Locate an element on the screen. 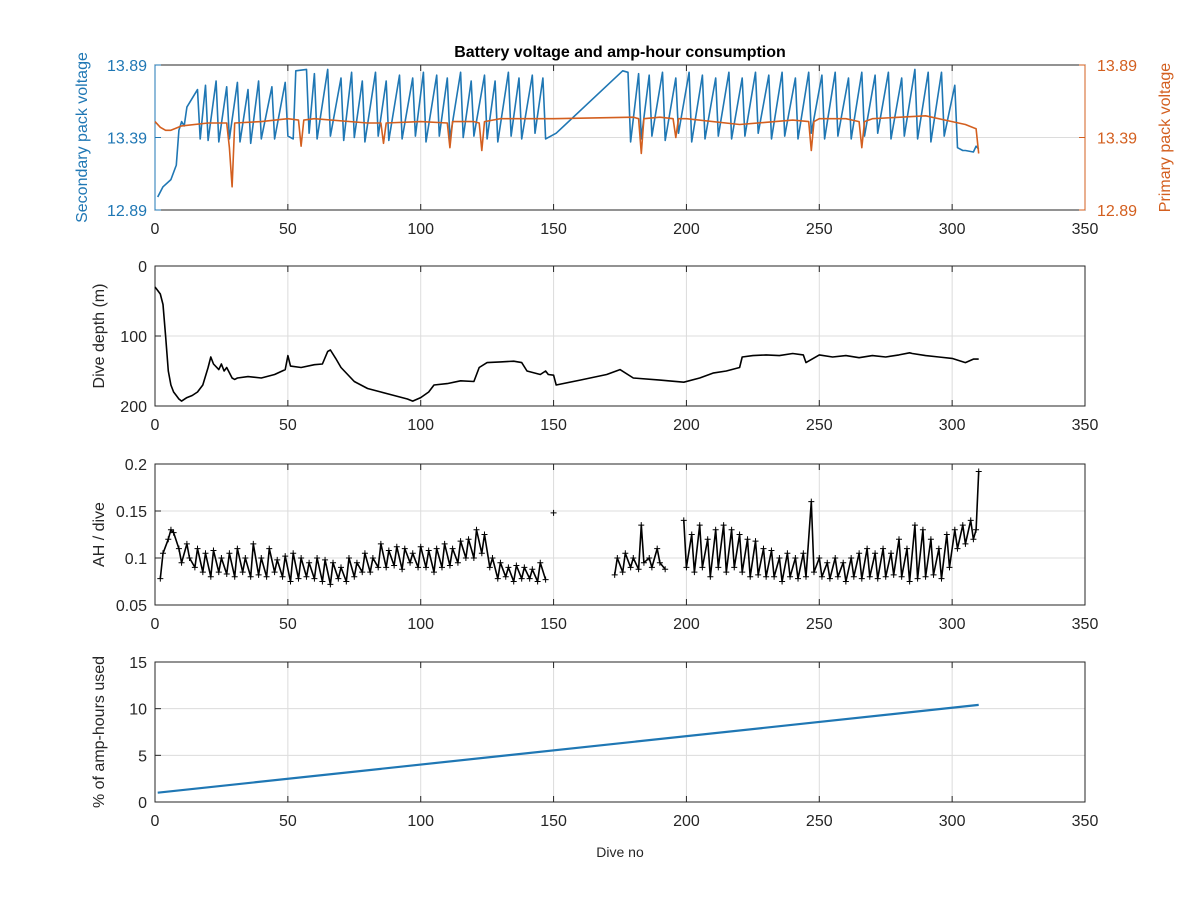 Image resolution: width=1200 pixels, height=900 pixels. depth-y-axis-label: Dive depth (m) is located at coordinates (99, 336).